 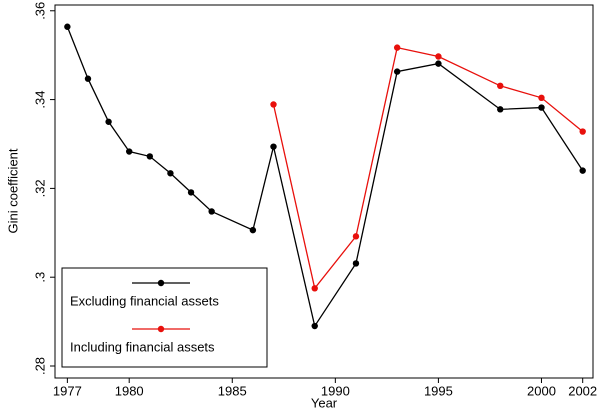 What do you see at coordinates (144, 300) in the screenshot?
I see `legend-label: Excluding financial assets` at bounding box center [144, 300].